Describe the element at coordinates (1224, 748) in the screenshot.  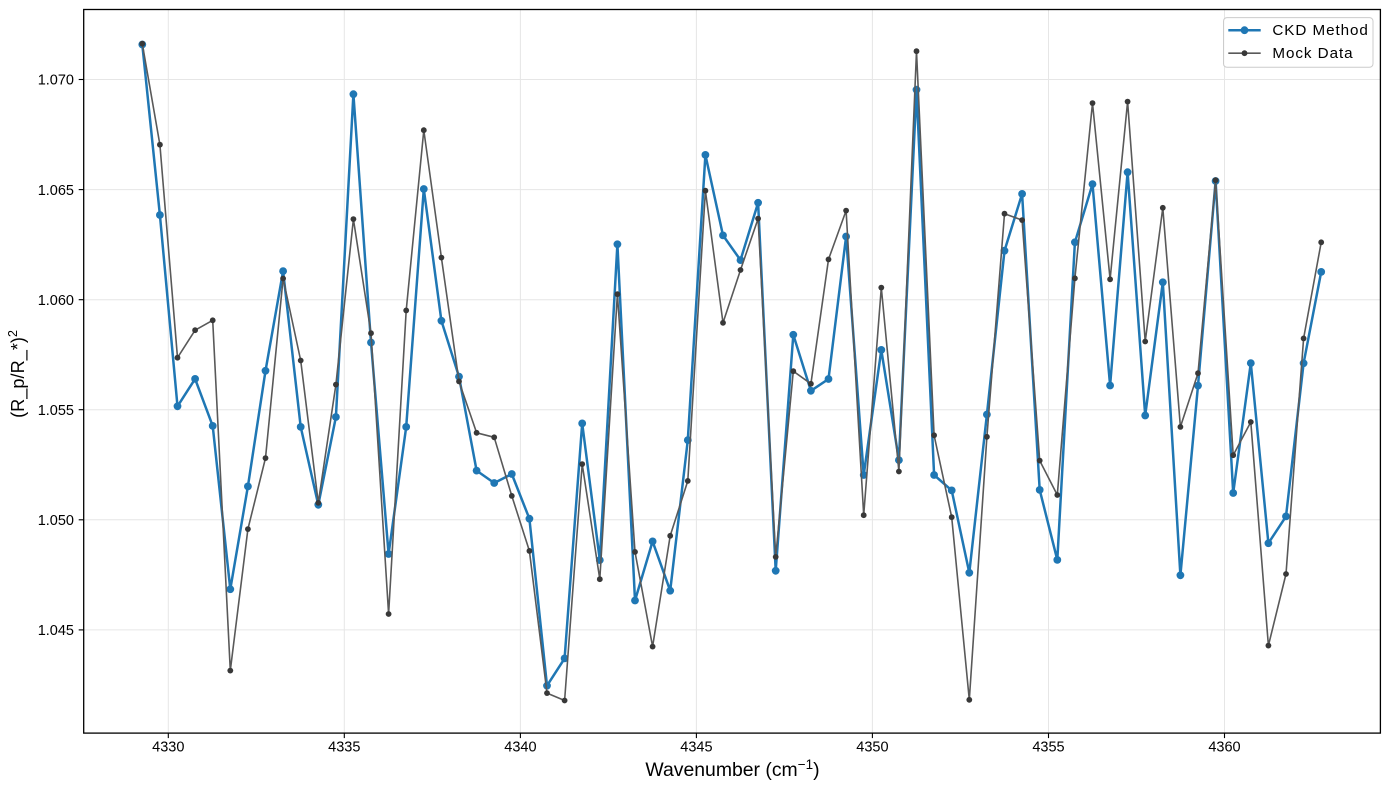
I see `svg-text: 4360` at that location.